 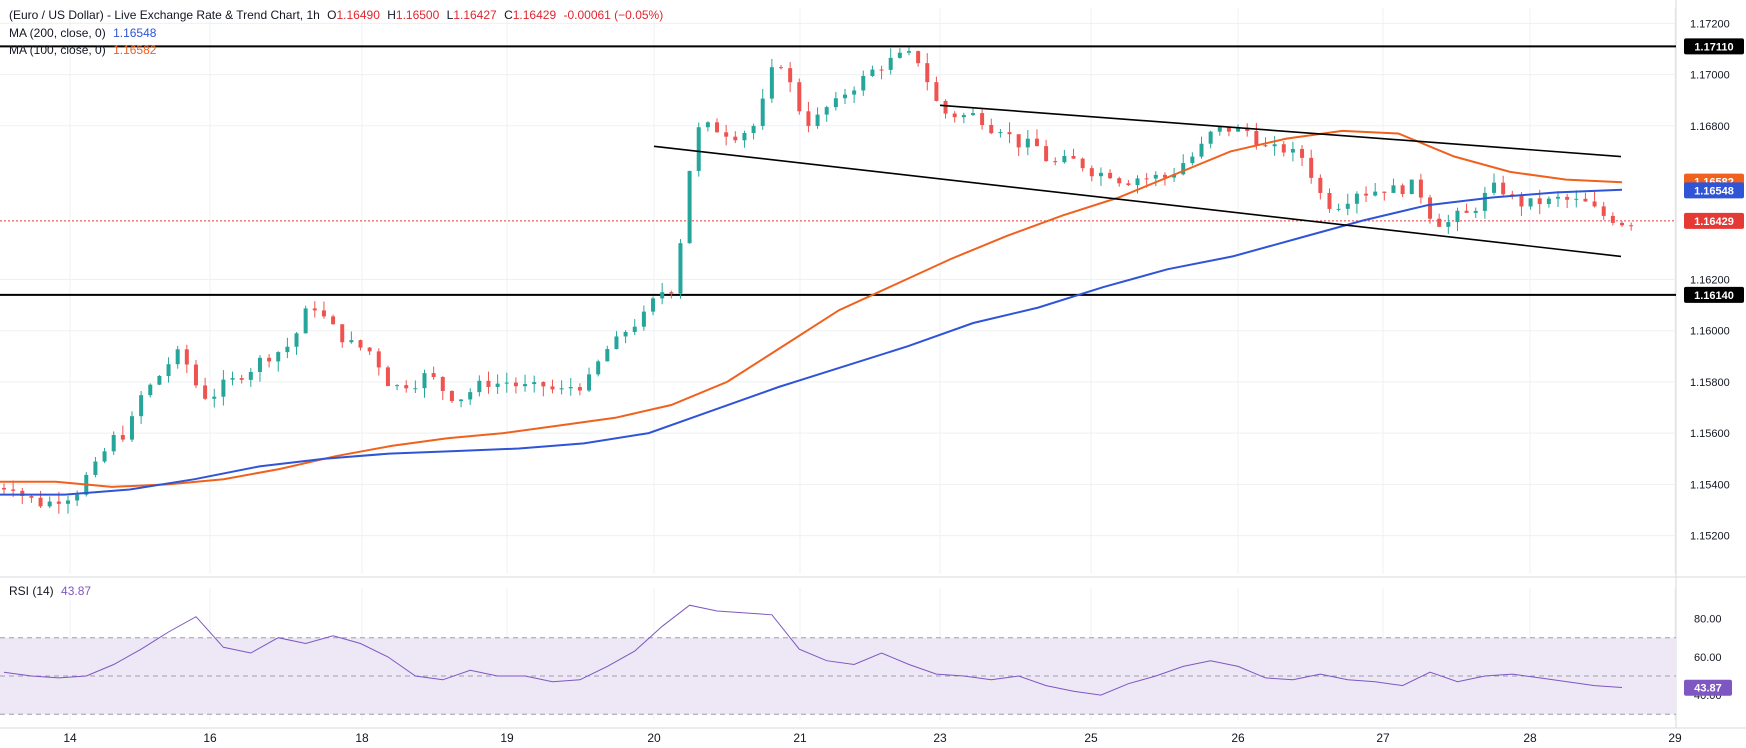 I want to click on last-price-tag: 1.16429, so click(x=1714, y=222).